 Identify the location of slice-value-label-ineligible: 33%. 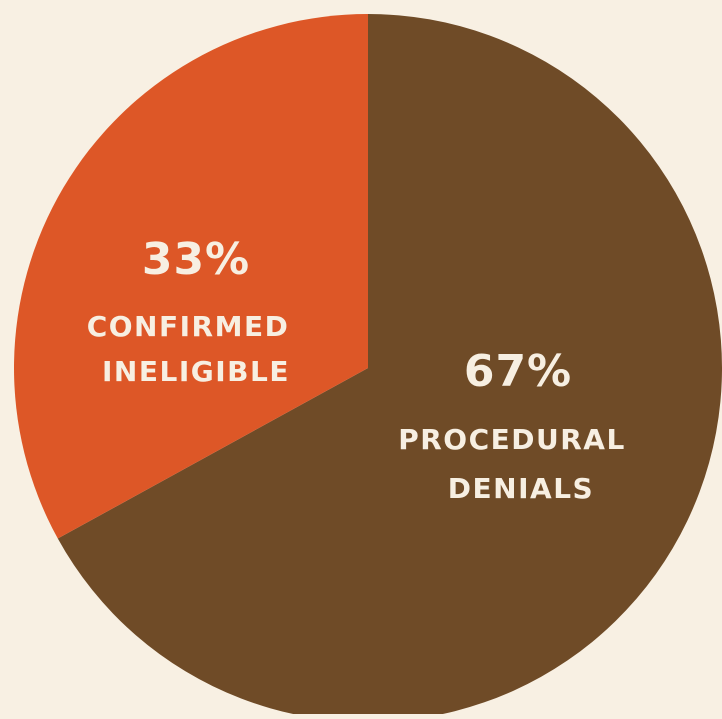
(196, 259).